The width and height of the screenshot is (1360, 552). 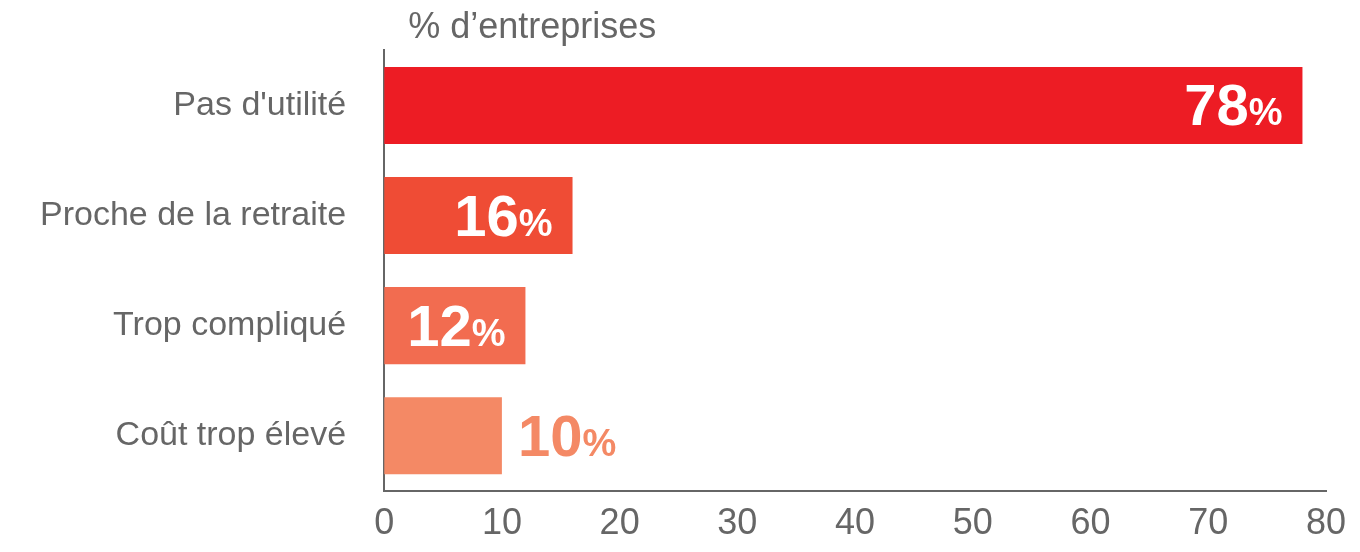 I want to click on x-tick-label: 70, so click(x=1208, y=522).